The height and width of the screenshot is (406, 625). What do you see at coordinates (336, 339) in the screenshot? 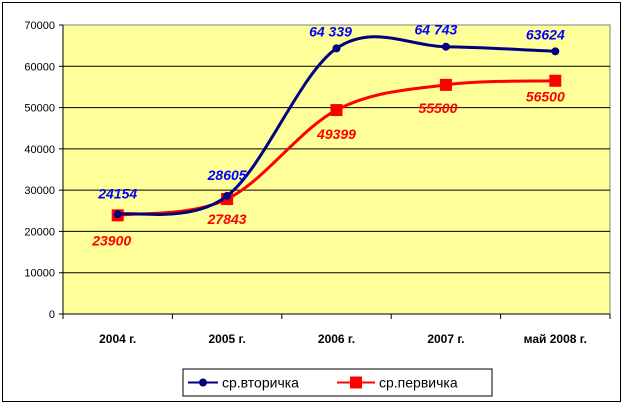
I see `x-tick-label-2: 2006 г.` at bounding box center [336, 339].